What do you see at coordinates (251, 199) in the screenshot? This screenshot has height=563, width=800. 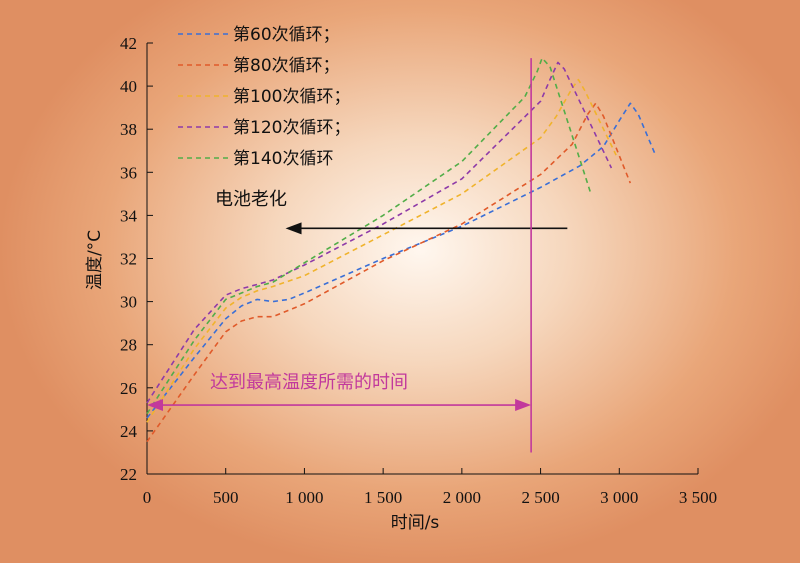 I see `aging-label: 电池老化` at bounding box center [251, 199].